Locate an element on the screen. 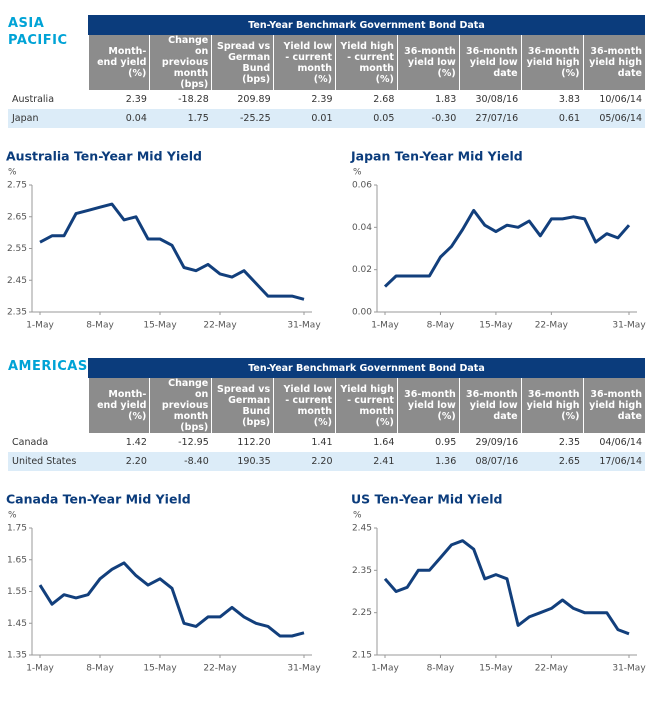 The image size is (650, 701). cell: 2.20 is located at coordinates (304, 461).